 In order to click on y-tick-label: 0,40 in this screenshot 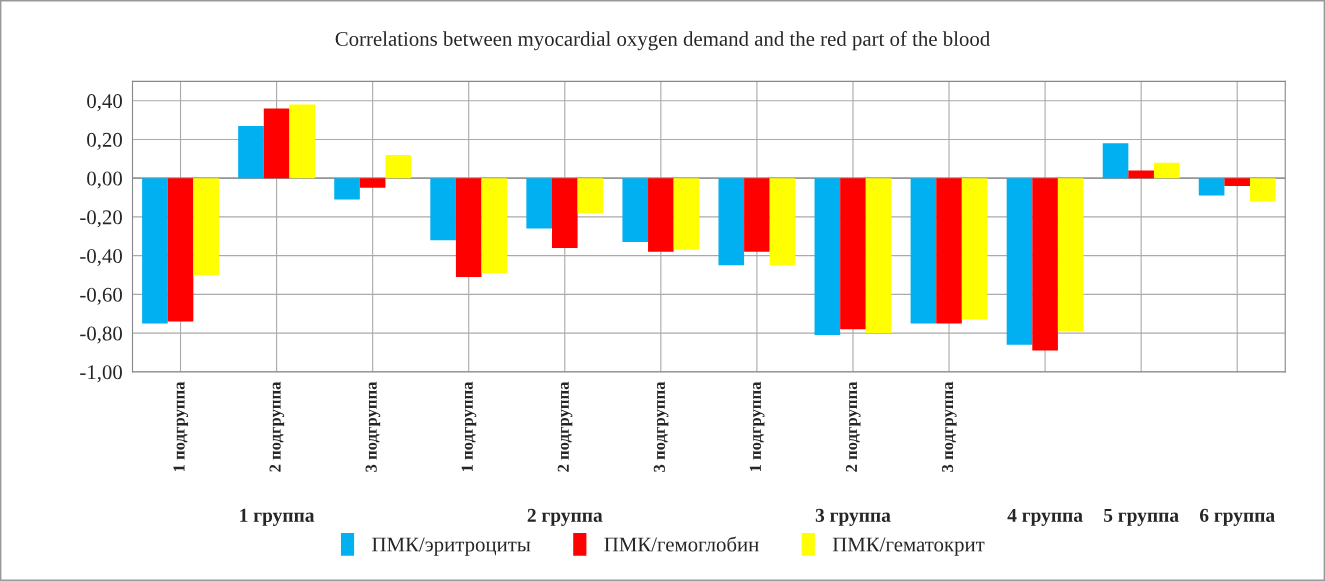, I will do `click(104, 103)`.